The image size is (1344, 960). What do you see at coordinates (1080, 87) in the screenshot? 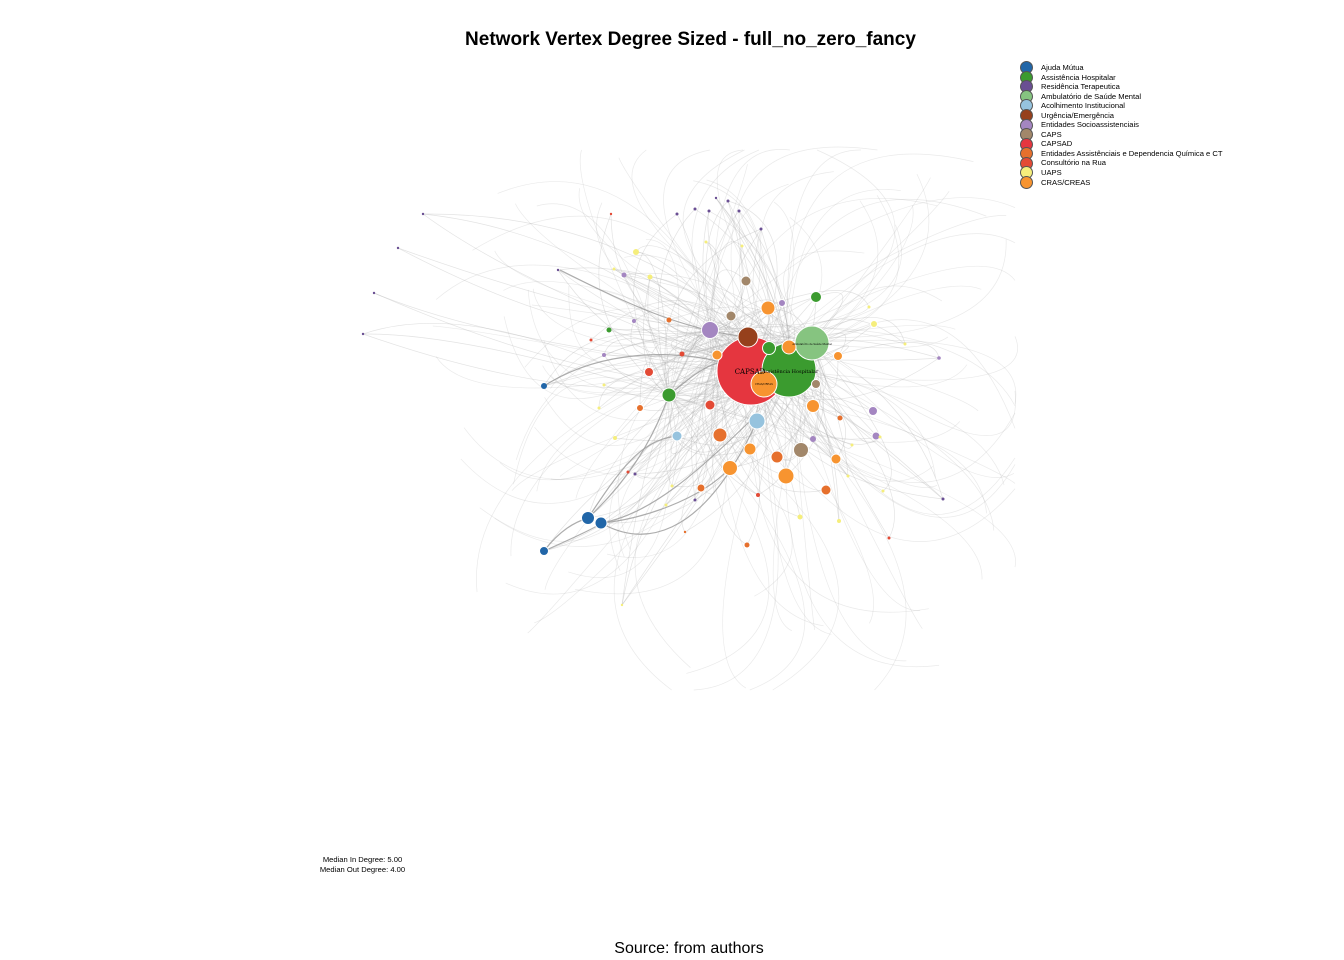
I see `legend-label: Residência Terapeutica` at bounding box center [1080, 87].